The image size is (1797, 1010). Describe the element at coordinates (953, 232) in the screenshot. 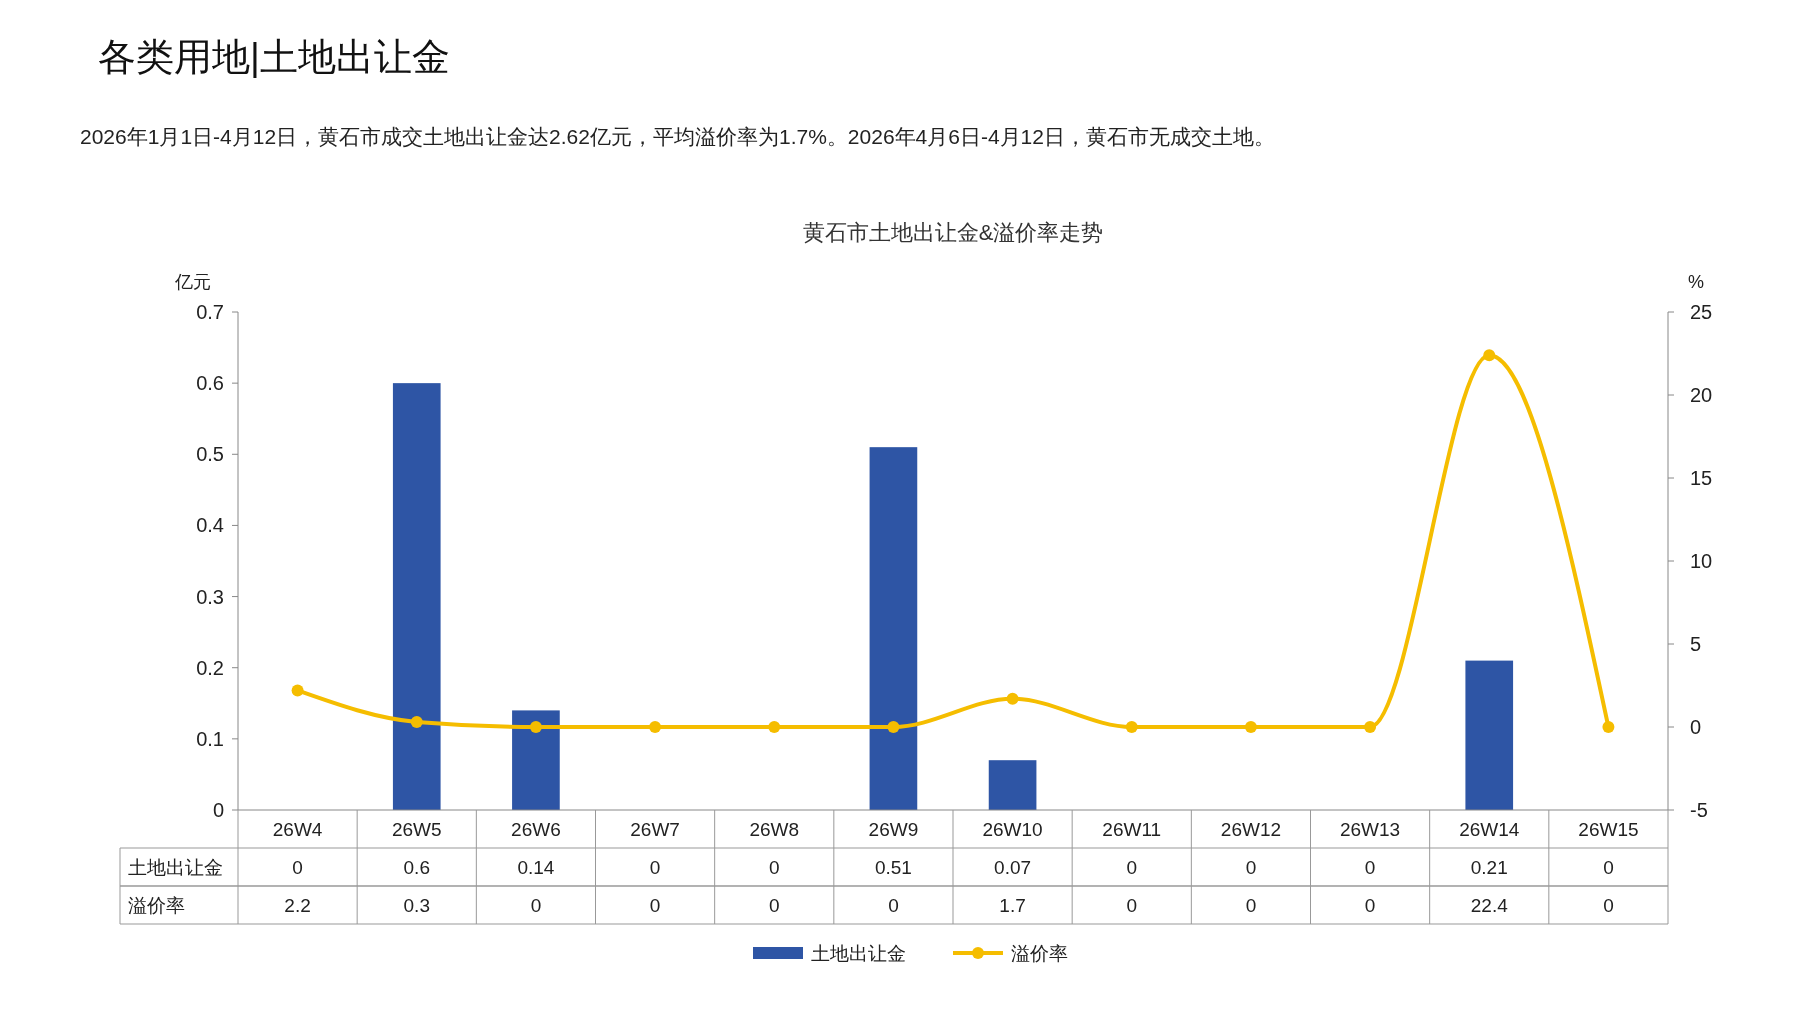

I see `chart-subtitle: 黄石市土地出让金&溢价率走势` at that location.